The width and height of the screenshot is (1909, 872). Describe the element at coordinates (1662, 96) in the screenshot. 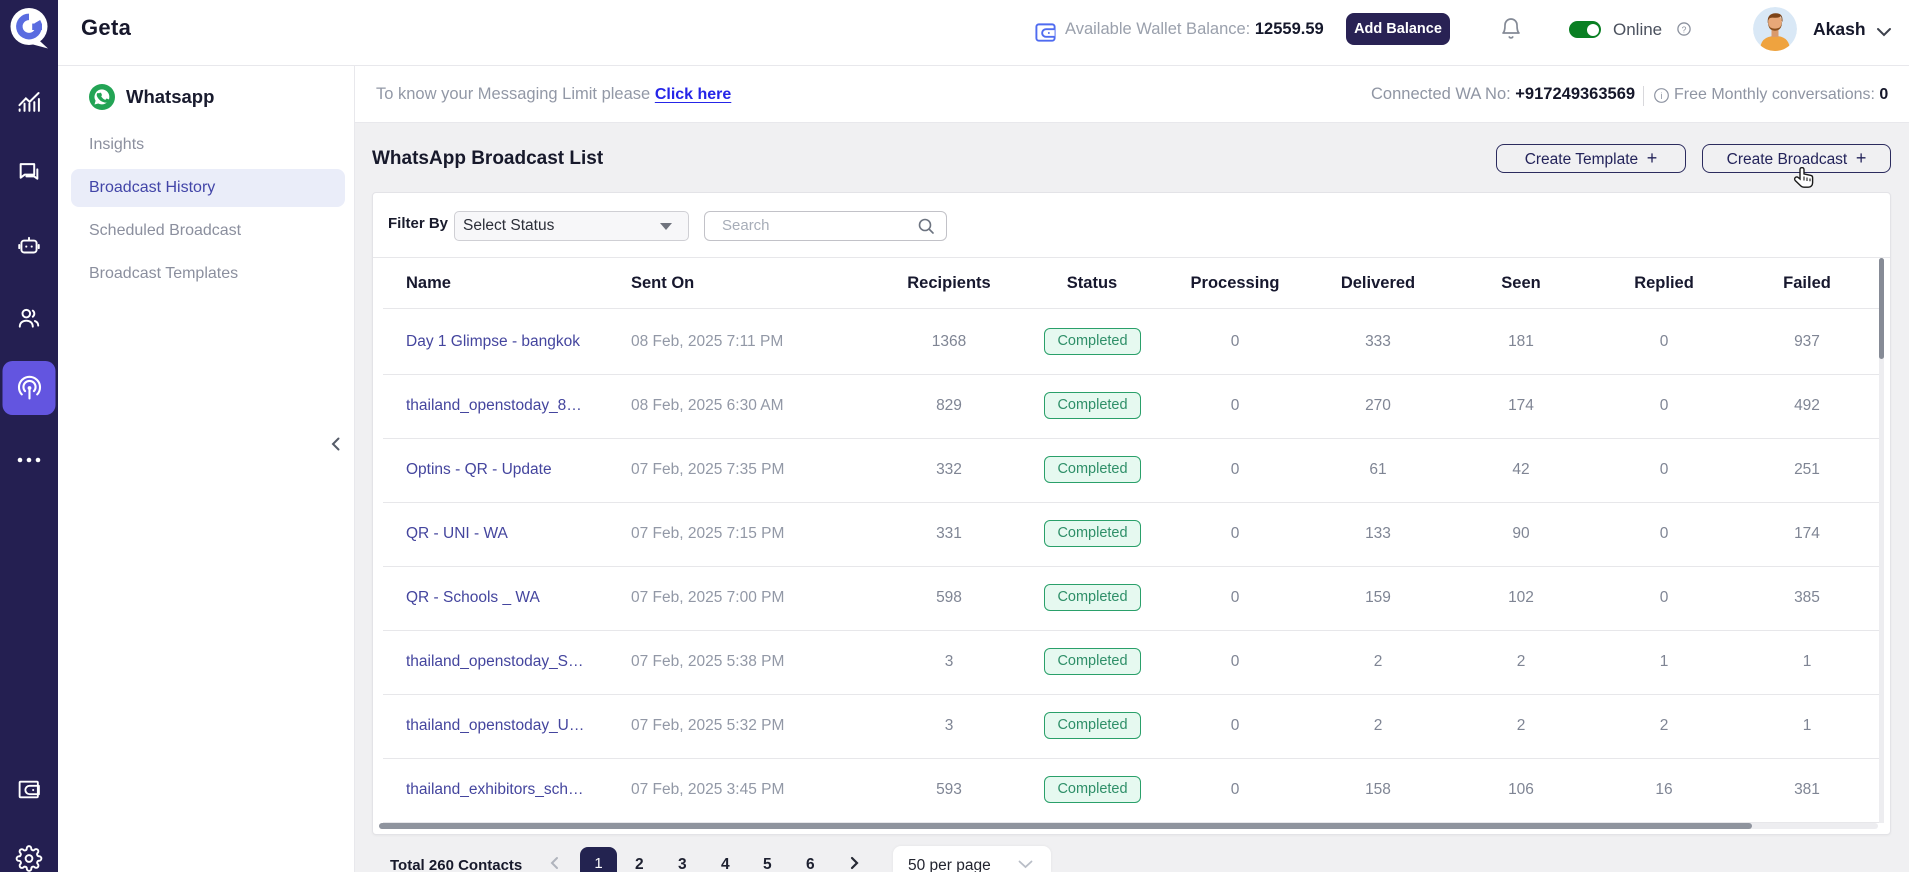

I see `svg-text: i` at that location.